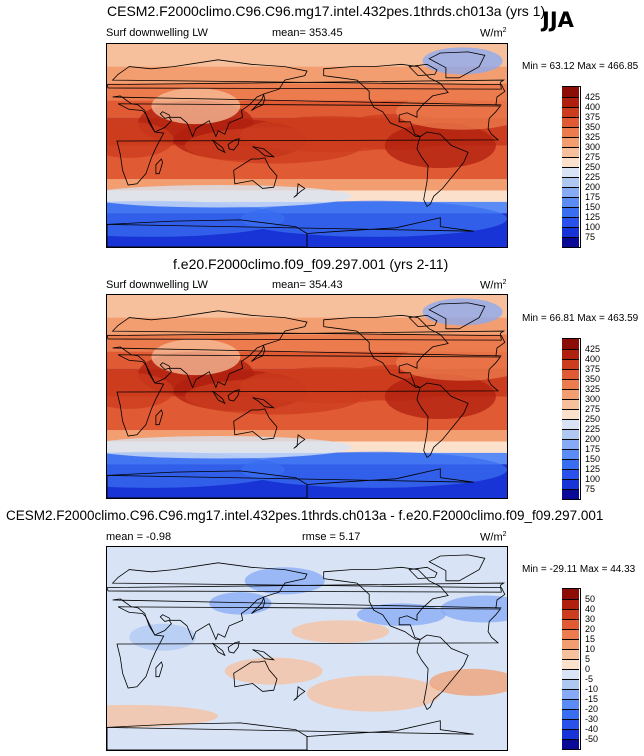 Image resolution: width=644 pixels, height=756 pixels. I want to click on coastline-japan, so click(258, 353).